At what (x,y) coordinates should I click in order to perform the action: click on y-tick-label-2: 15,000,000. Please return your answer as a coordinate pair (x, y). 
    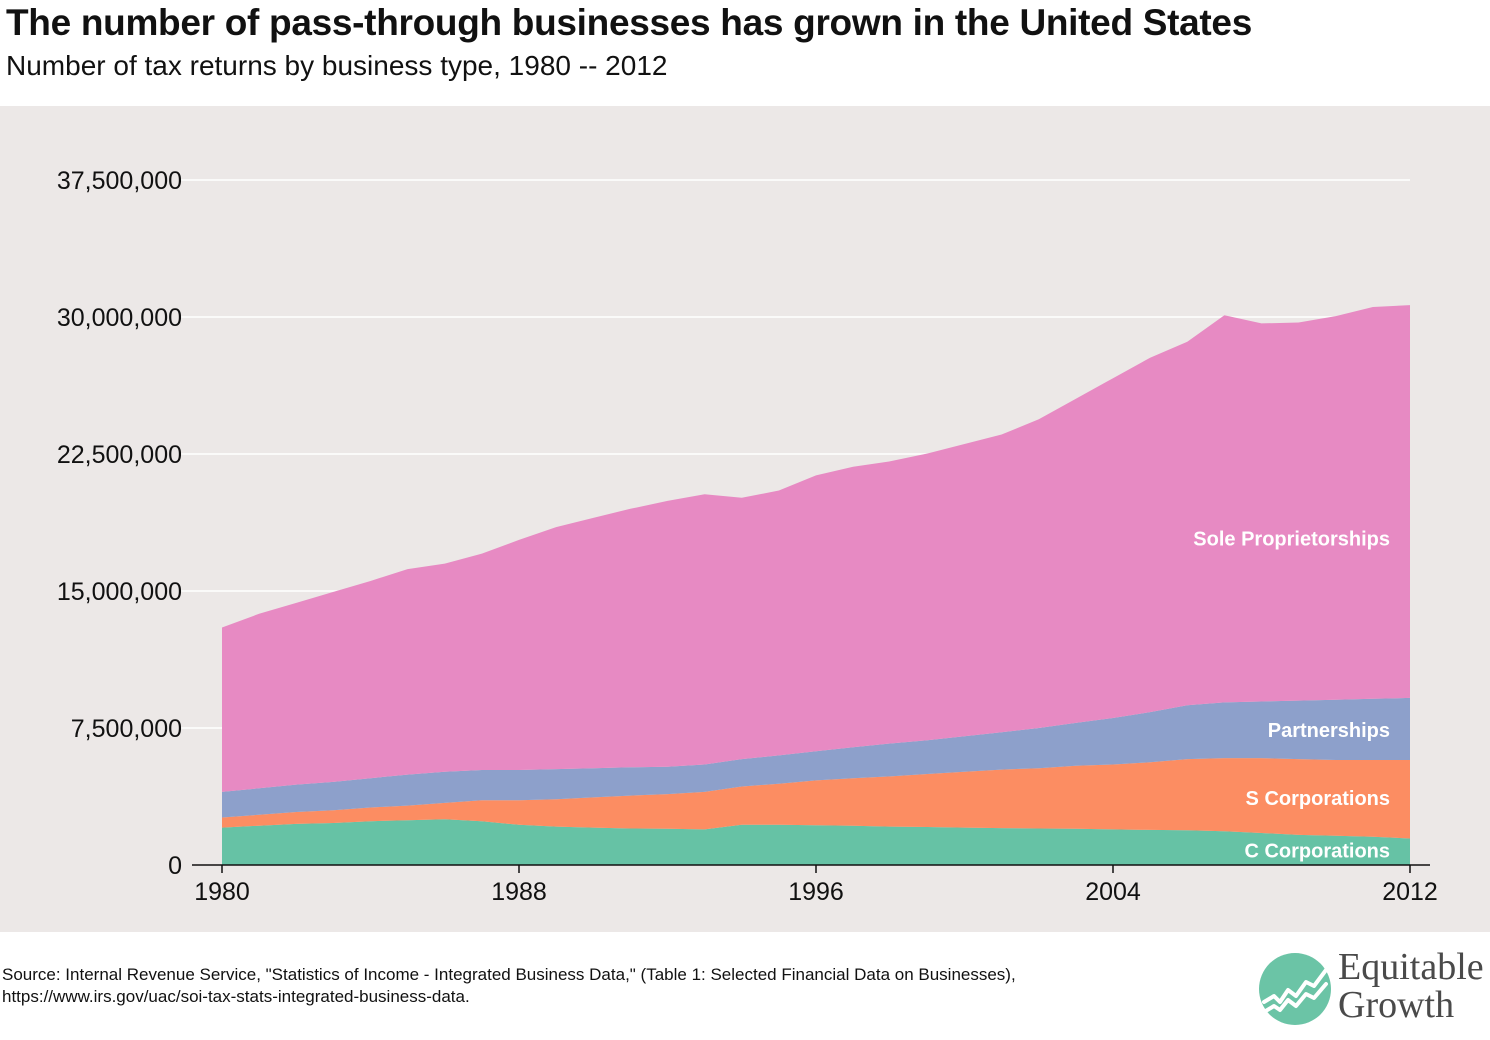
    Looking at the image, I should click on (119, 592).